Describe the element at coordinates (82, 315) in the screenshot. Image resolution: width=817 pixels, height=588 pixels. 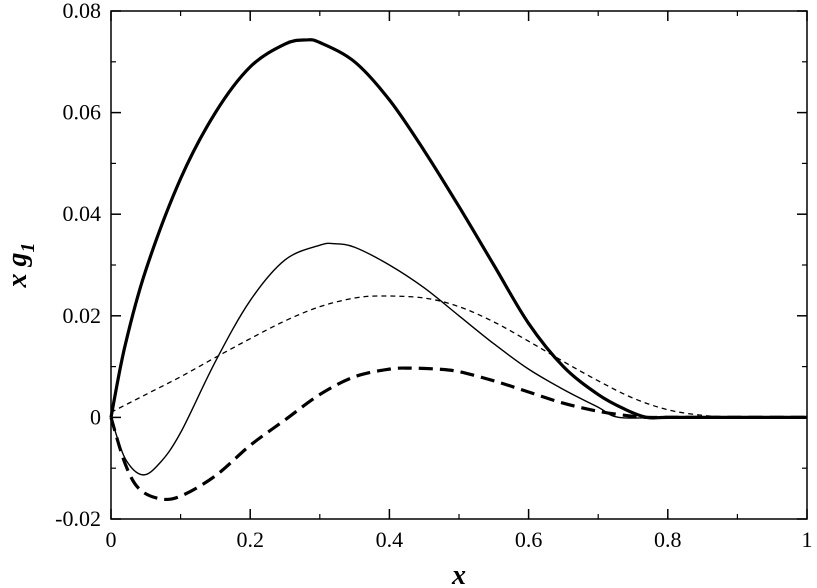
I see `y-tick-label: 0.02` at that location.